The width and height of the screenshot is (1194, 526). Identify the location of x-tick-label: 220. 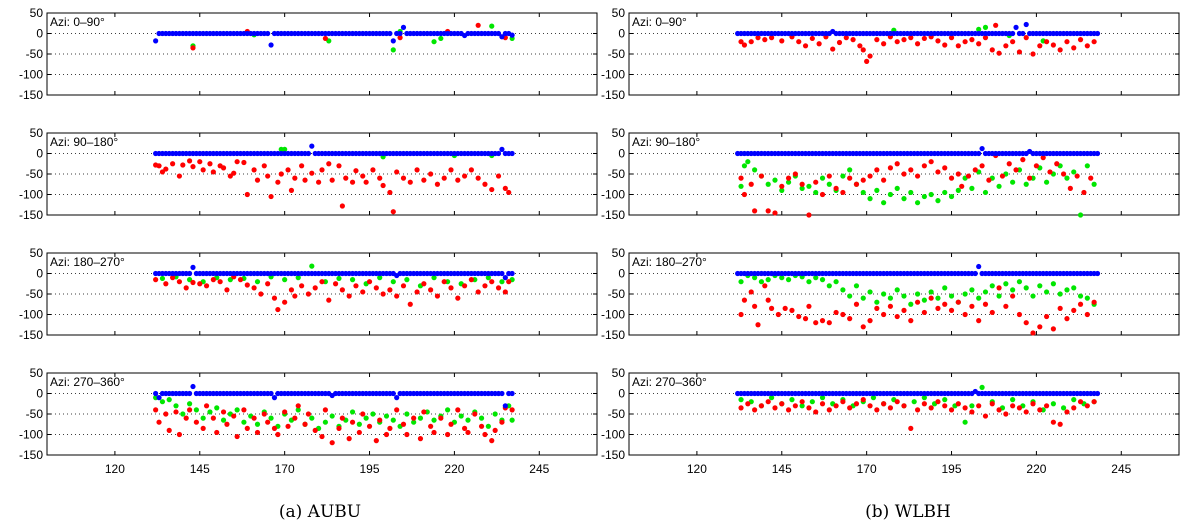
(454, 469).